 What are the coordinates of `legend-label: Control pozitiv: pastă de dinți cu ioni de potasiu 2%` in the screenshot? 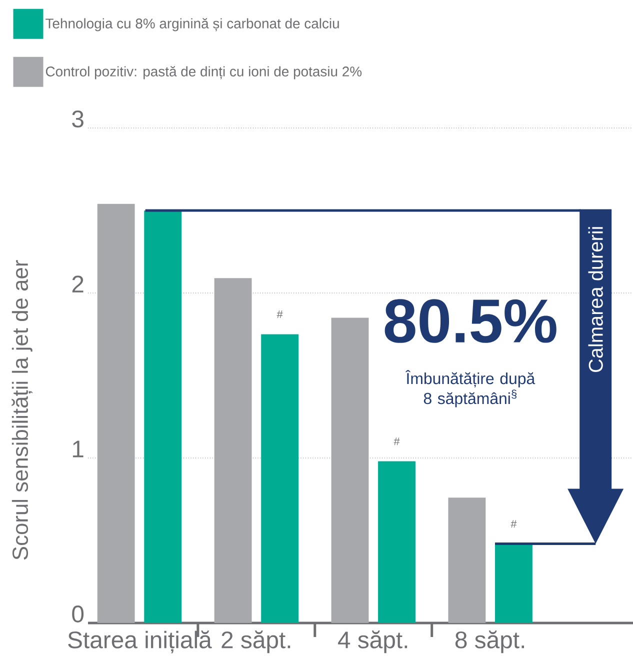 It's located at (204, 73).